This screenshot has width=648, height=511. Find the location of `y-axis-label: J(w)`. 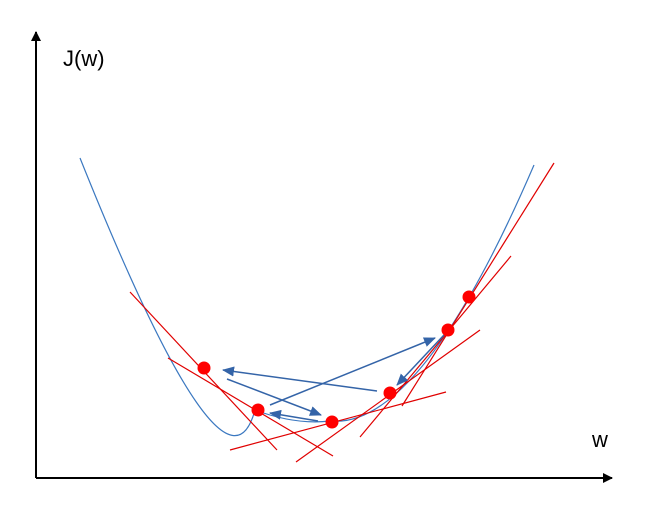

y-axis-label: J(w) is located at coordinates (84, 58).